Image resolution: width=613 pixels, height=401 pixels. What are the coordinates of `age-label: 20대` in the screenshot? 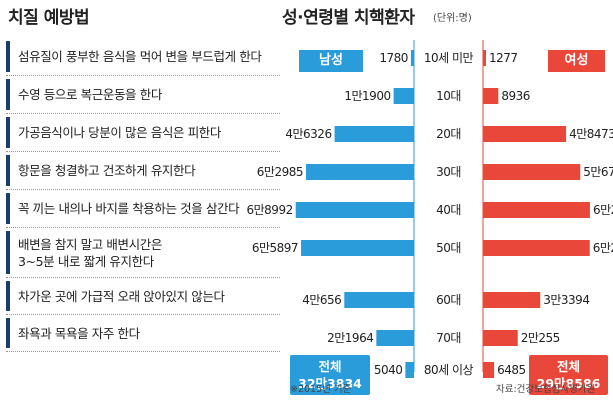 It's located at (448, 134).